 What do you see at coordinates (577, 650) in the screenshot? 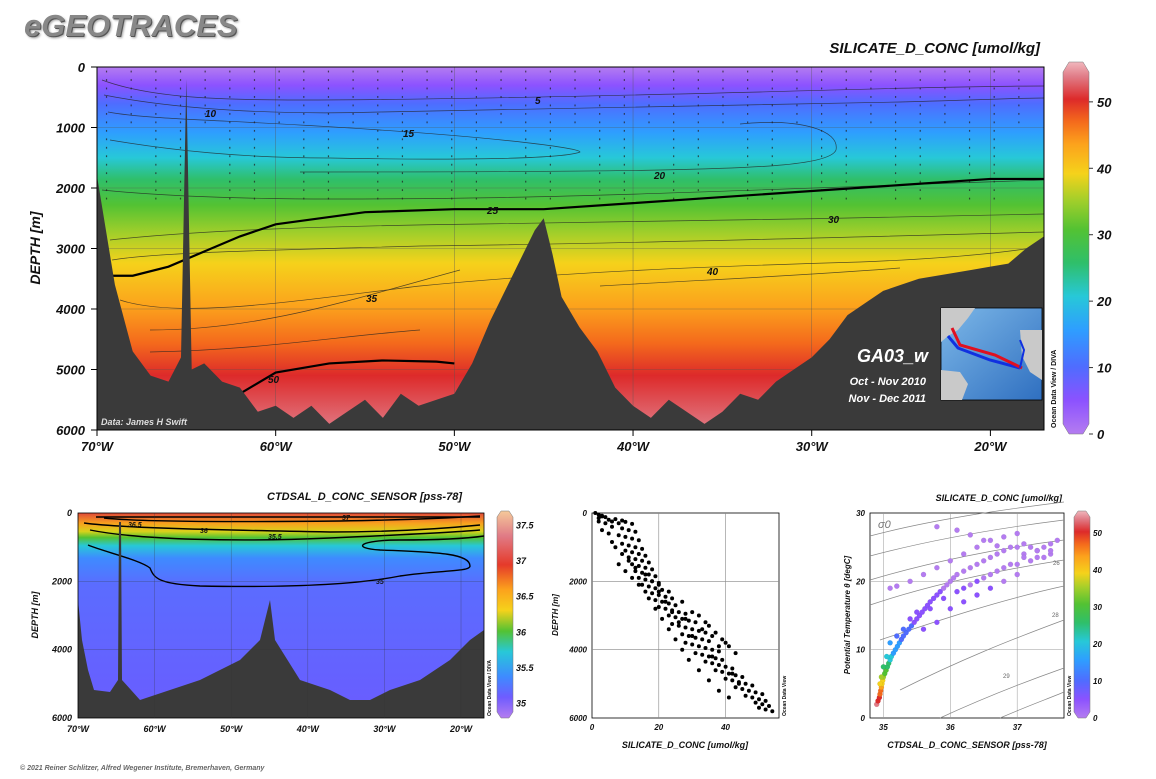
I see `y-tick-label: 4000` at bounding box center [577, 650].